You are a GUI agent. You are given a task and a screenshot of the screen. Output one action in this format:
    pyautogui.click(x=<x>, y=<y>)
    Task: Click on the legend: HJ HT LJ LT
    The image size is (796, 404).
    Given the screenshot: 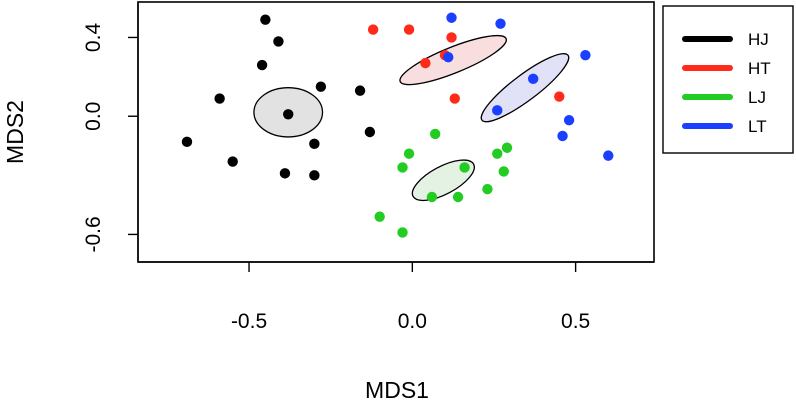 What is the action you would take?
    pyautogui.click(x=728, y=79)
    